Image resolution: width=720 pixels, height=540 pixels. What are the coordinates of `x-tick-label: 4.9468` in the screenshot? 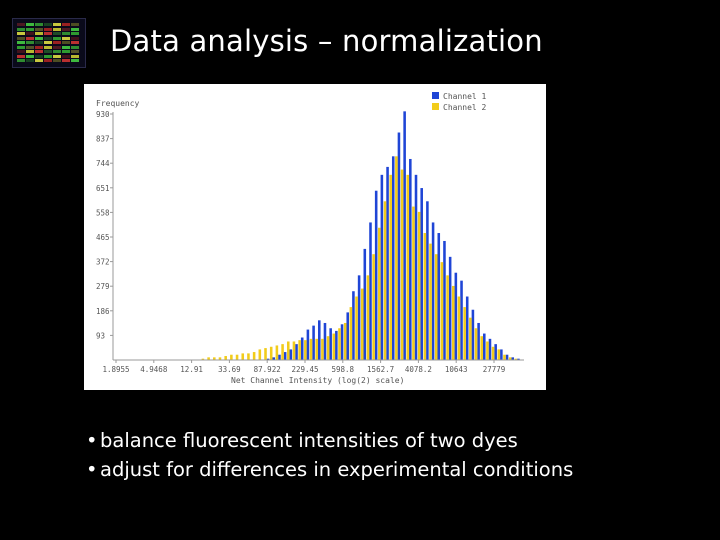 It's located at (154, 369).